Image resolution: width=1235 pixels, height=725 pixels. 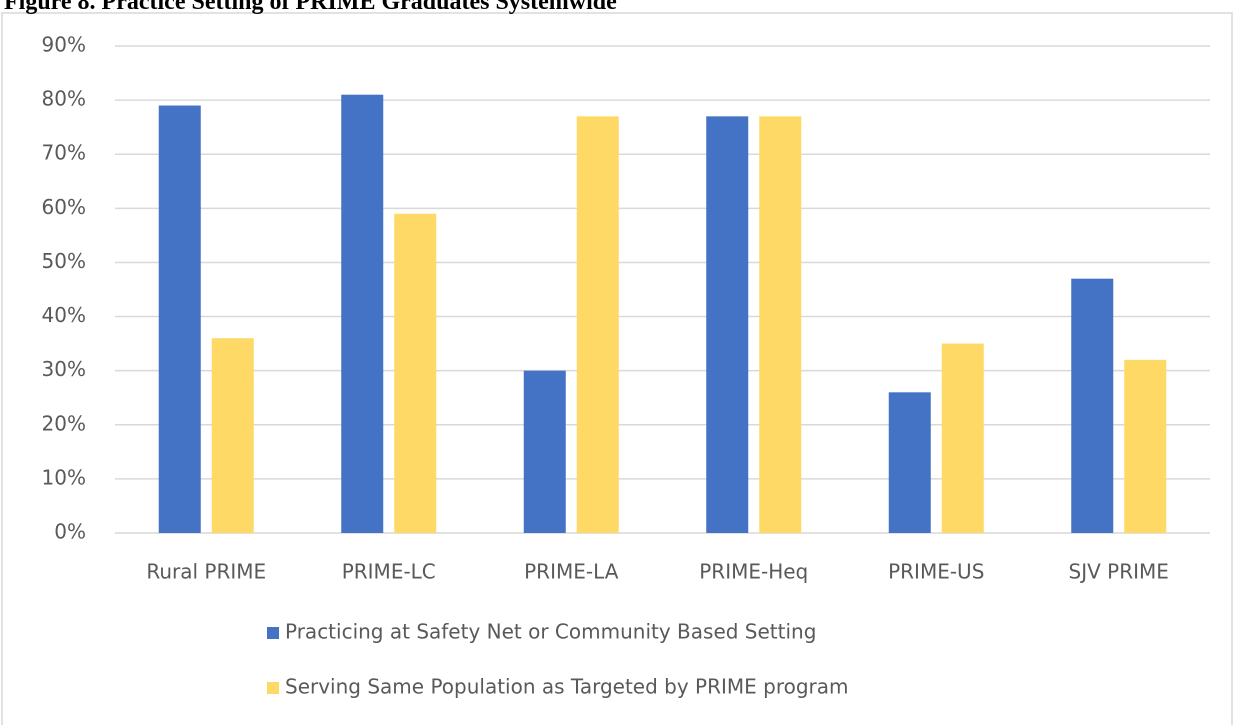 What do you see at coordinates (206, 572) in the screenshot?
I see `x-tick-label: Rural PRIME` at bounding box center [206, 572].